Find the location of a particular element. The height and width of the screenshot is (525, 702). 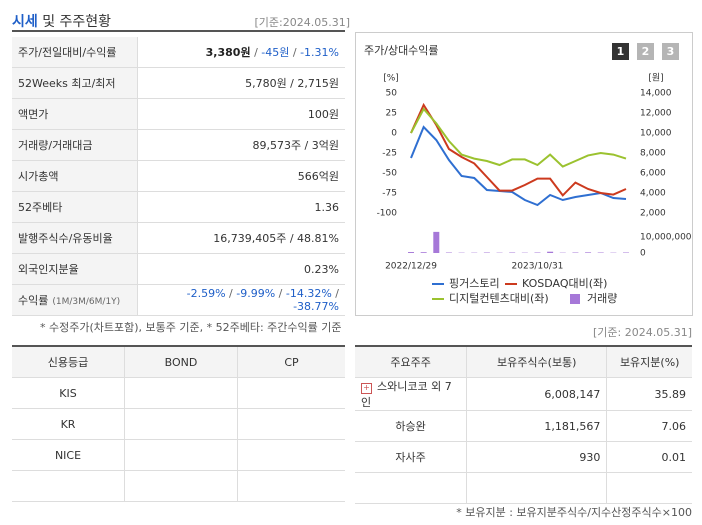

y3-tick-label: 0 is located at coordinates (643, 254).